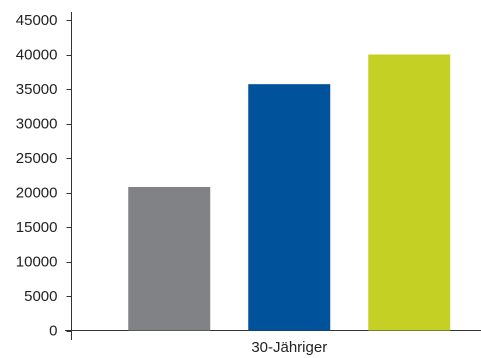 Image resolution: width=481 pixels, height=358 pixels. Describe the element at coordinates (37, 89) in the screenshot. I see `y-tick-label: 35000` at that location.